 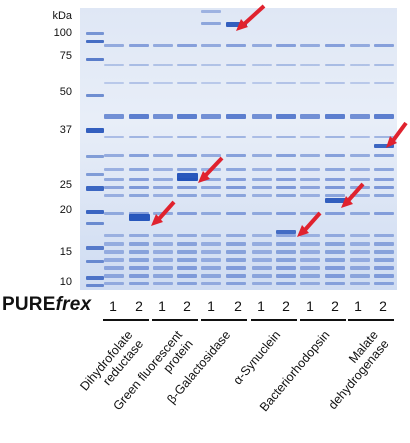 What do you see at coordinates (65, 130) in the screenshot?
I see `marker-label-37: 37` at bounding box center [65, 130].